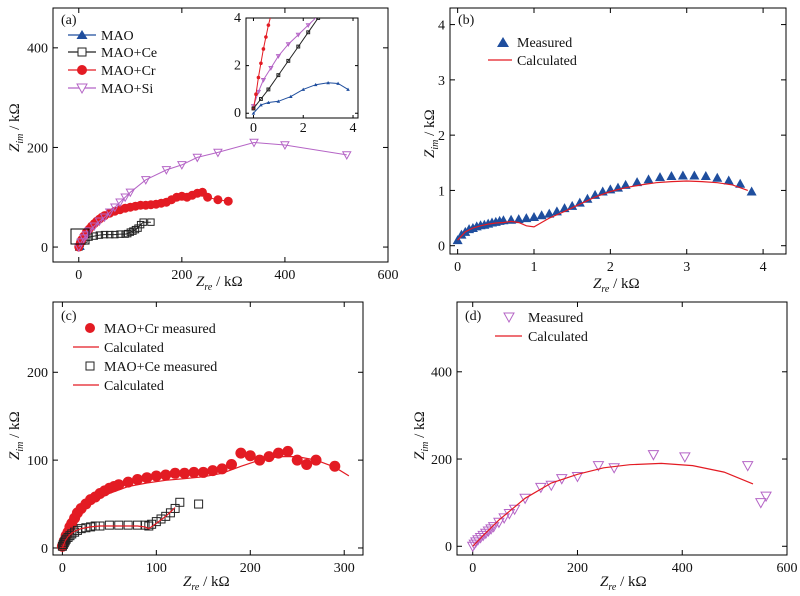  Describe the element at coordinates (16, 435) in the screenshot. I see `panel-c-ylabel: Zim / kΩ` at that location.